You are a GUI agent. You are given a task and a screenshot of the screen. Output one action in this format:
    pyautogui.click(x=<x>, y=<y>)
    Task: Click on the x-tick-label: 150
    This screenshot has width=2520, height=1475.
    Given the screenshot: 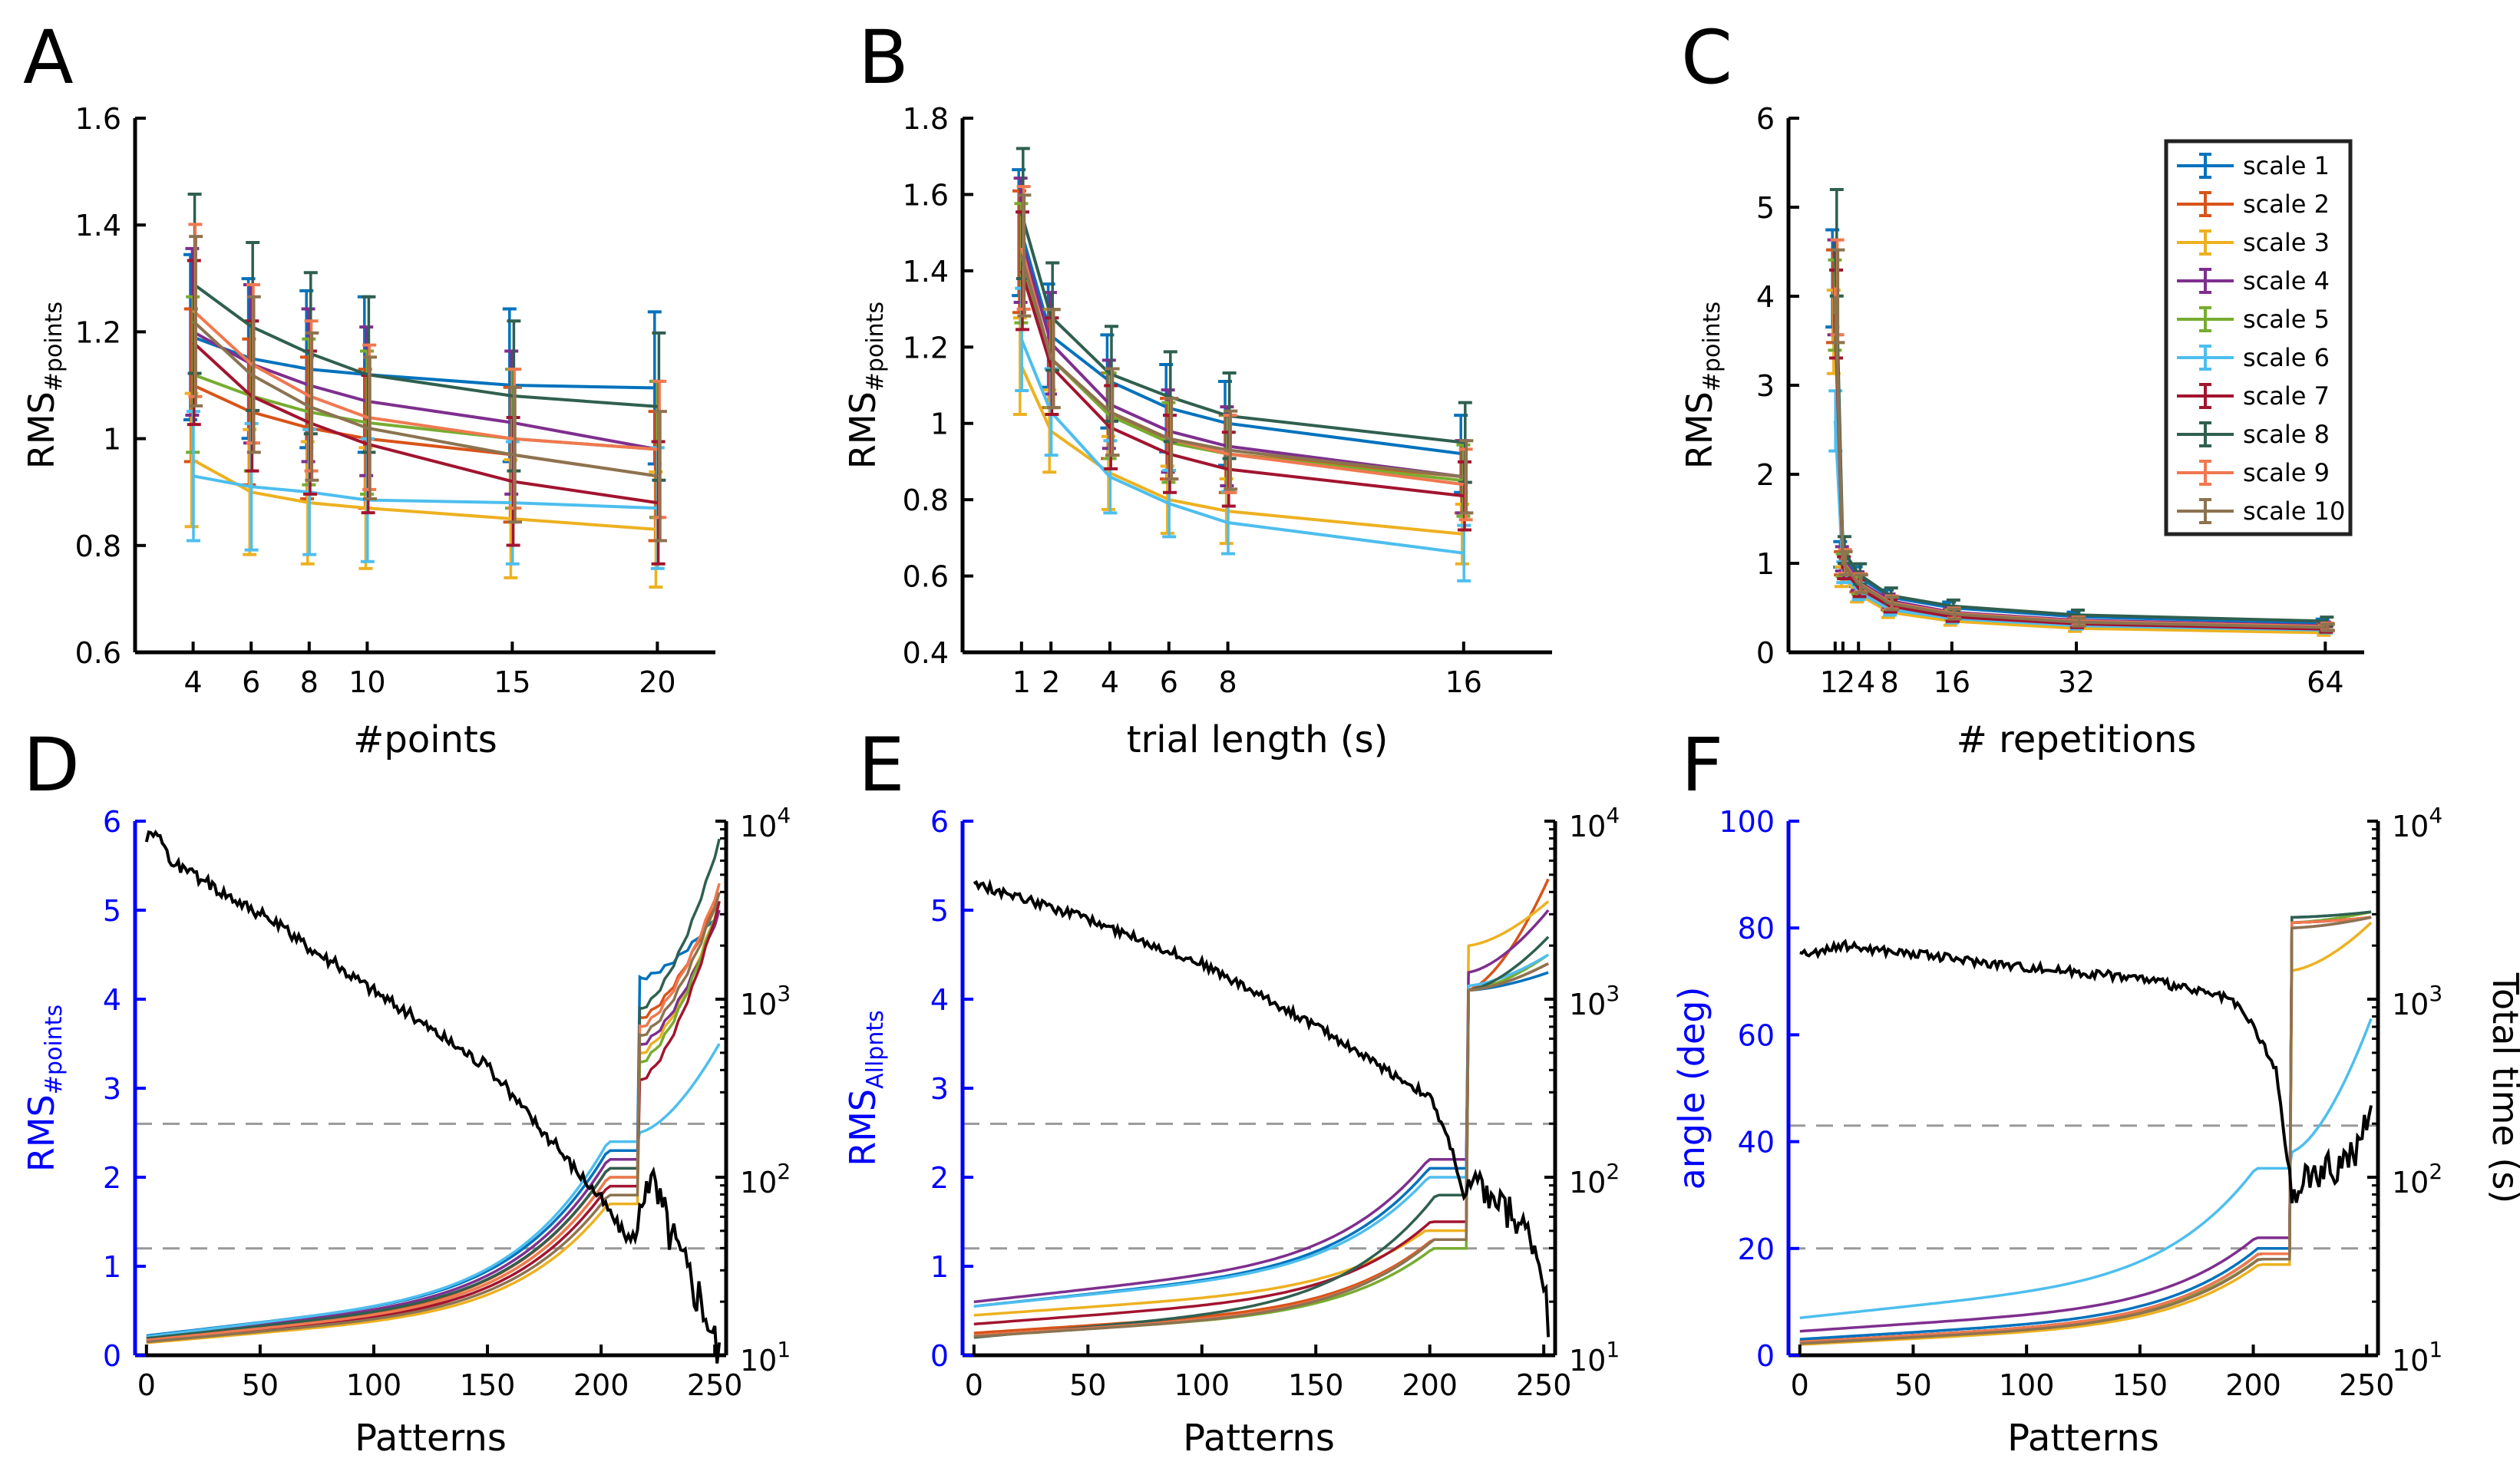 What is the action you would take?
    pyautogui.click(x=2140, y=1385)
    